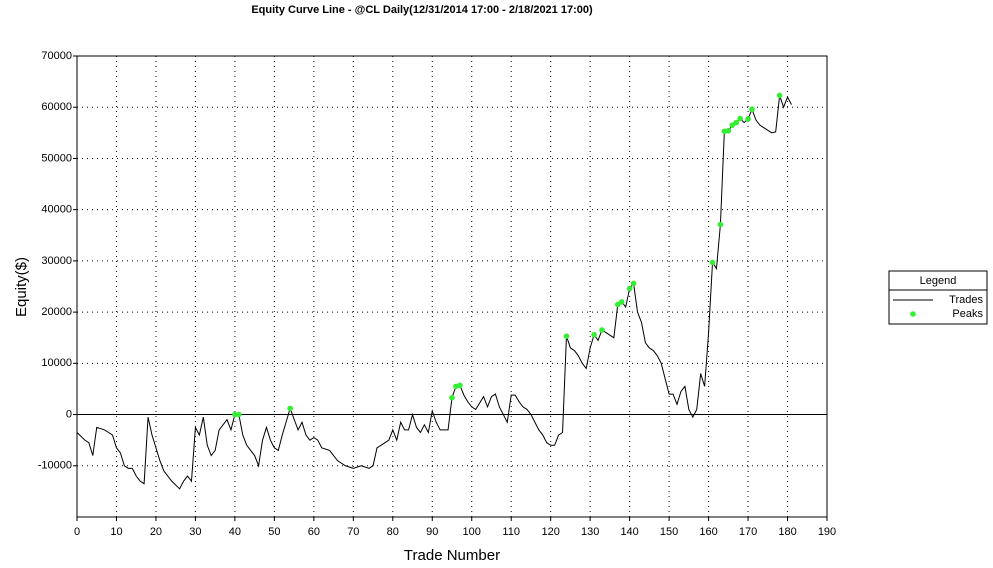  Describe the element at coordinates (56, 56) in the screenshot. I see `y-tick-label: 70000` at that location.